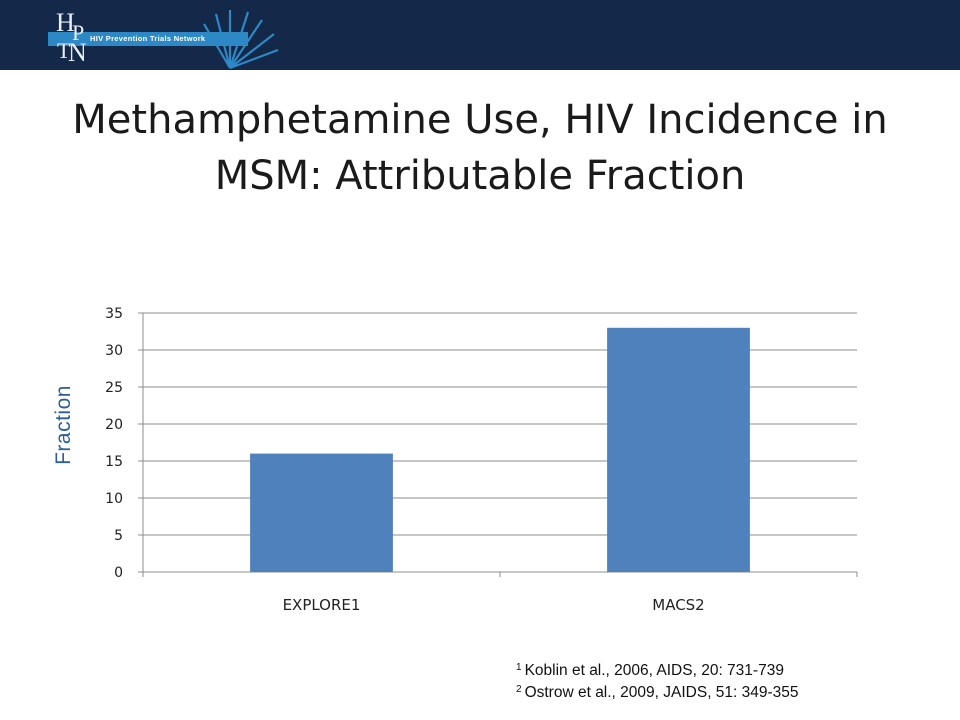 The image size is (960, 720). I want to click on x-tick-label: EXPLORE1, so click(322, 605).